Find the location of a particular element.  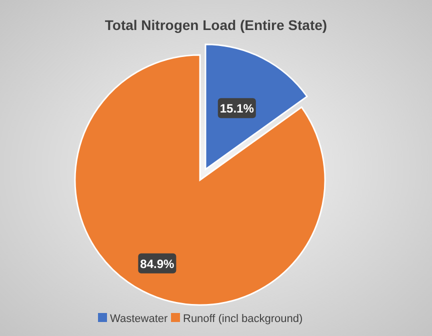

data-label: 15.1% is located at coordinates (237, 109).